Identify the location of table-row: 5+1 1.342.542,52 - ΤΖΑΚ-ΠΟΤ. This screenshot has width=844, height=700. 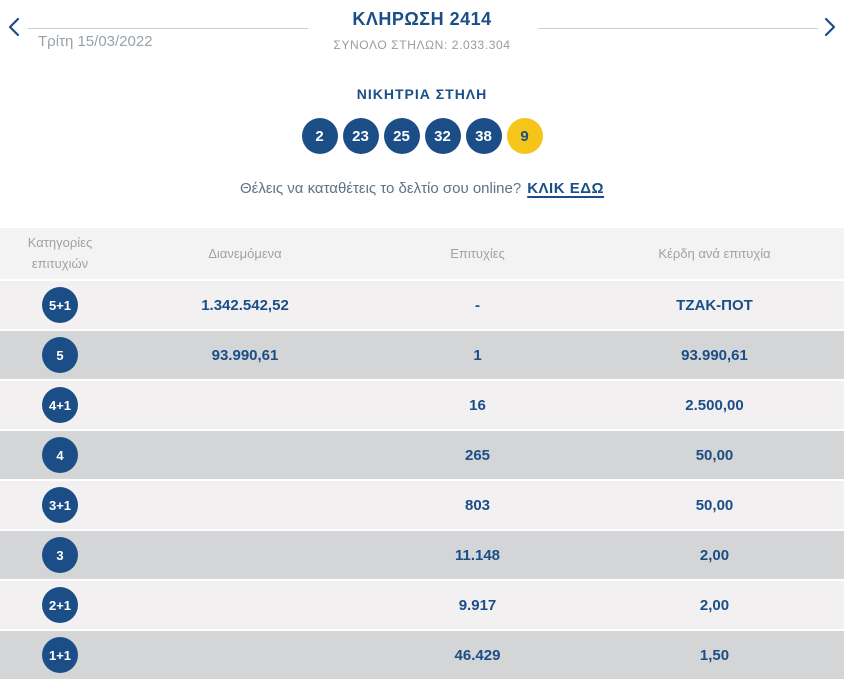
(422, 306).